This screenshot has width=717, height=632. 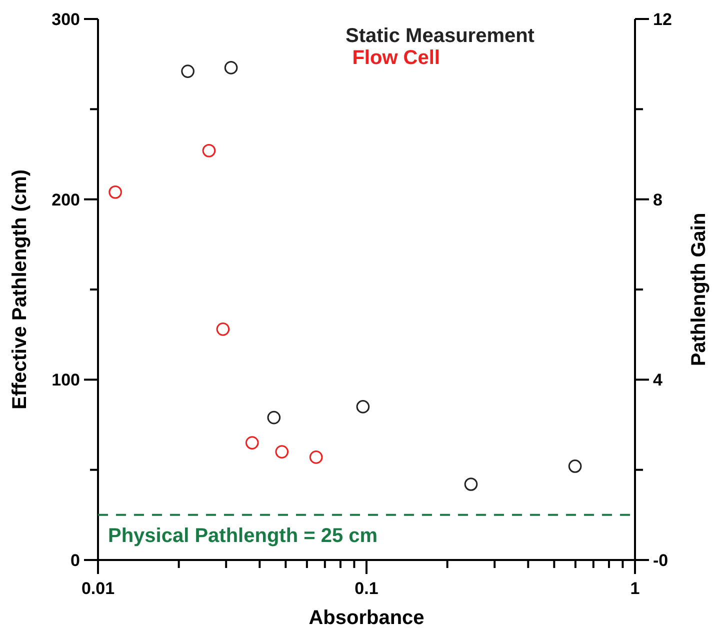 What do you see at coordinates (699, 289) in the screenshot?
I see `y2-axis-title: Pathlength Gain` at bounding box center [699, 289].